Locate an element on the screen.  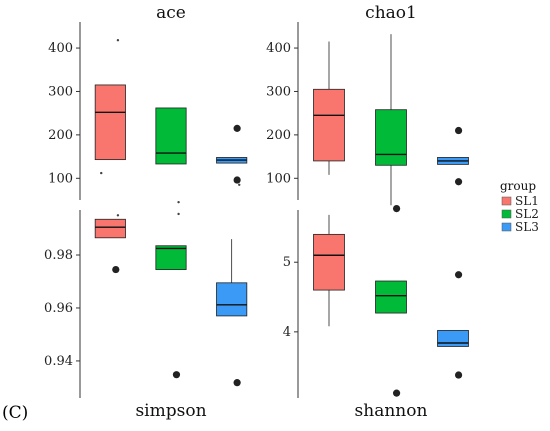
y-tick-label: 0.94 is located at coordinates (58, 361).